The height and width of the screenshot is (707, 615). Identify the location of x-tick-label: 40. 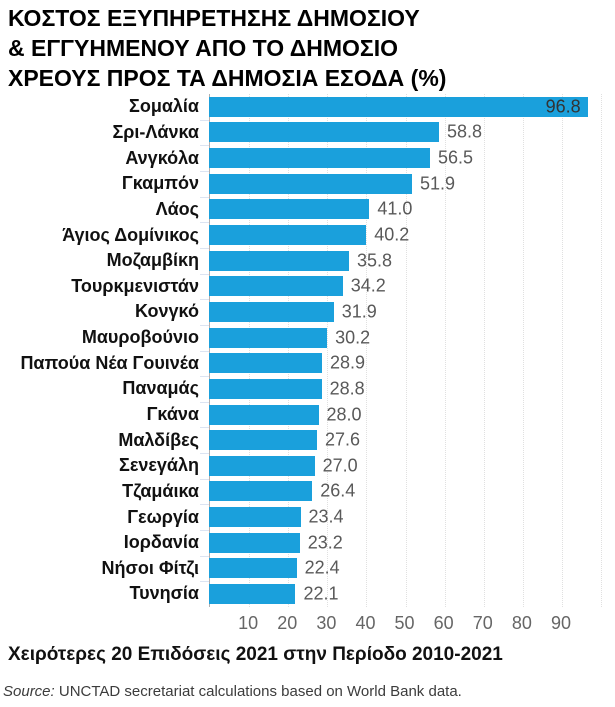
(365, 623).